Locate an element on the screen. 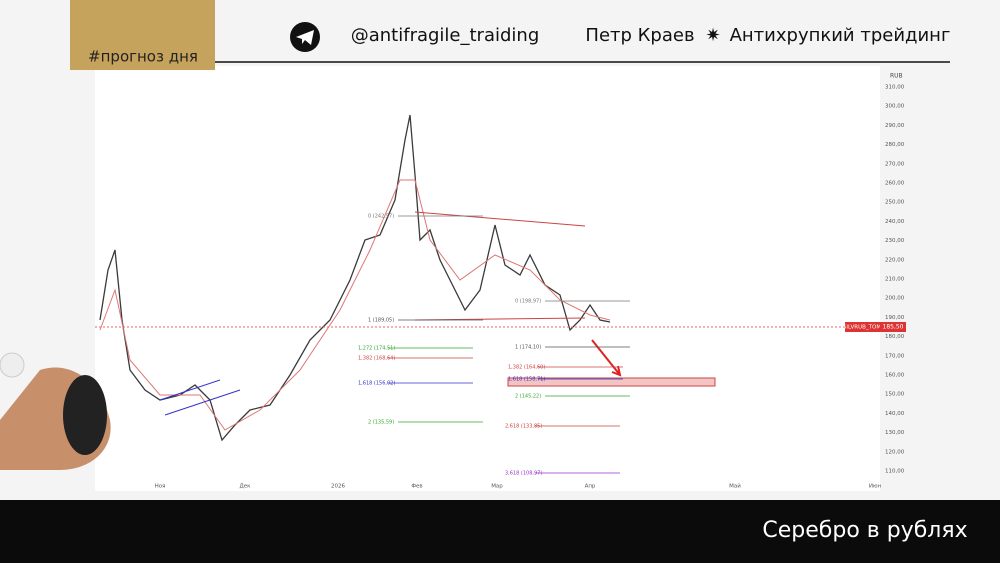  fib-label: 1,382 (164,60) is located at coordinates (526, 368).